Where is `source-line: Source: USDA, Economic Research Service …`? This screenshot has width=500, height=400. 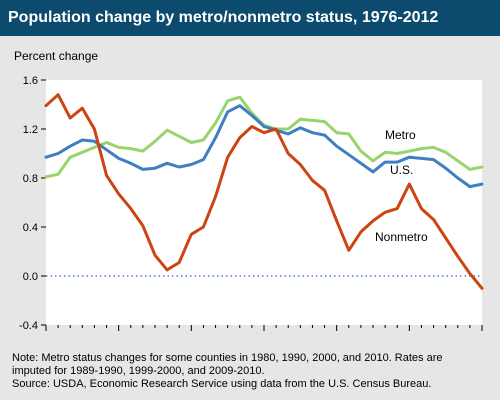 source-line: Source: USDA, Economic Research Service … is located at coordinates (222, 384).